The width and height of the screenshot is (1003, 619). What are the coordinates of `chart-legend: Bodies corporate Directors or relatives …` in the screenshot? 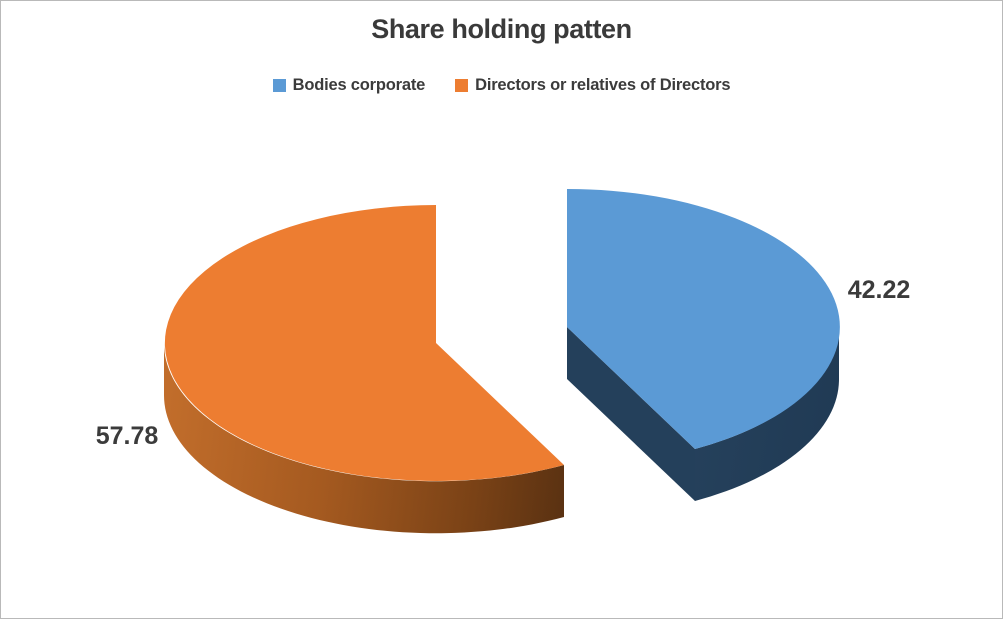 It's located at (501, 85).